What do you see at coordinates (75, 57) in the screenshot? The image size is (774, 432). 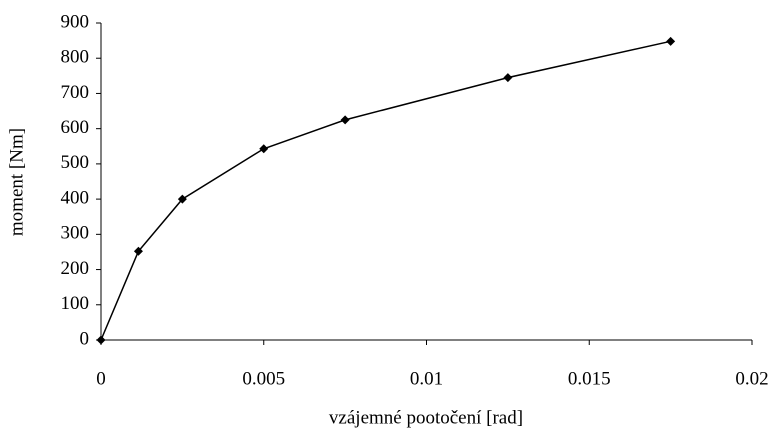 I see `y-tick-label: 800` at bounding box center [75, 57].